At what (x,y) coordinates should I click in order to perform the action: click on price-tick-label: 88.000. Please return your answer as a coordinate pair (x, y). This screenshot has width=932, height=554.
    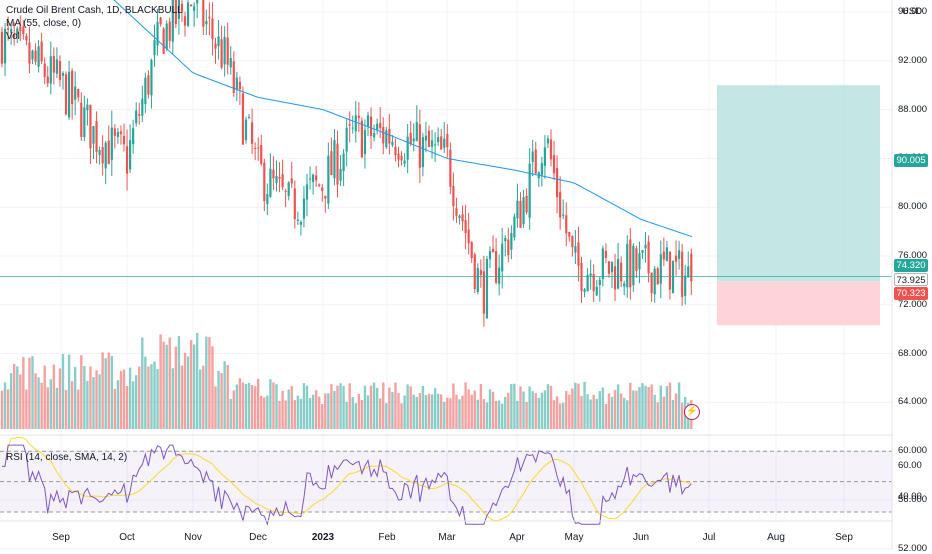
    Looking at the image, I should click on (913, 109).